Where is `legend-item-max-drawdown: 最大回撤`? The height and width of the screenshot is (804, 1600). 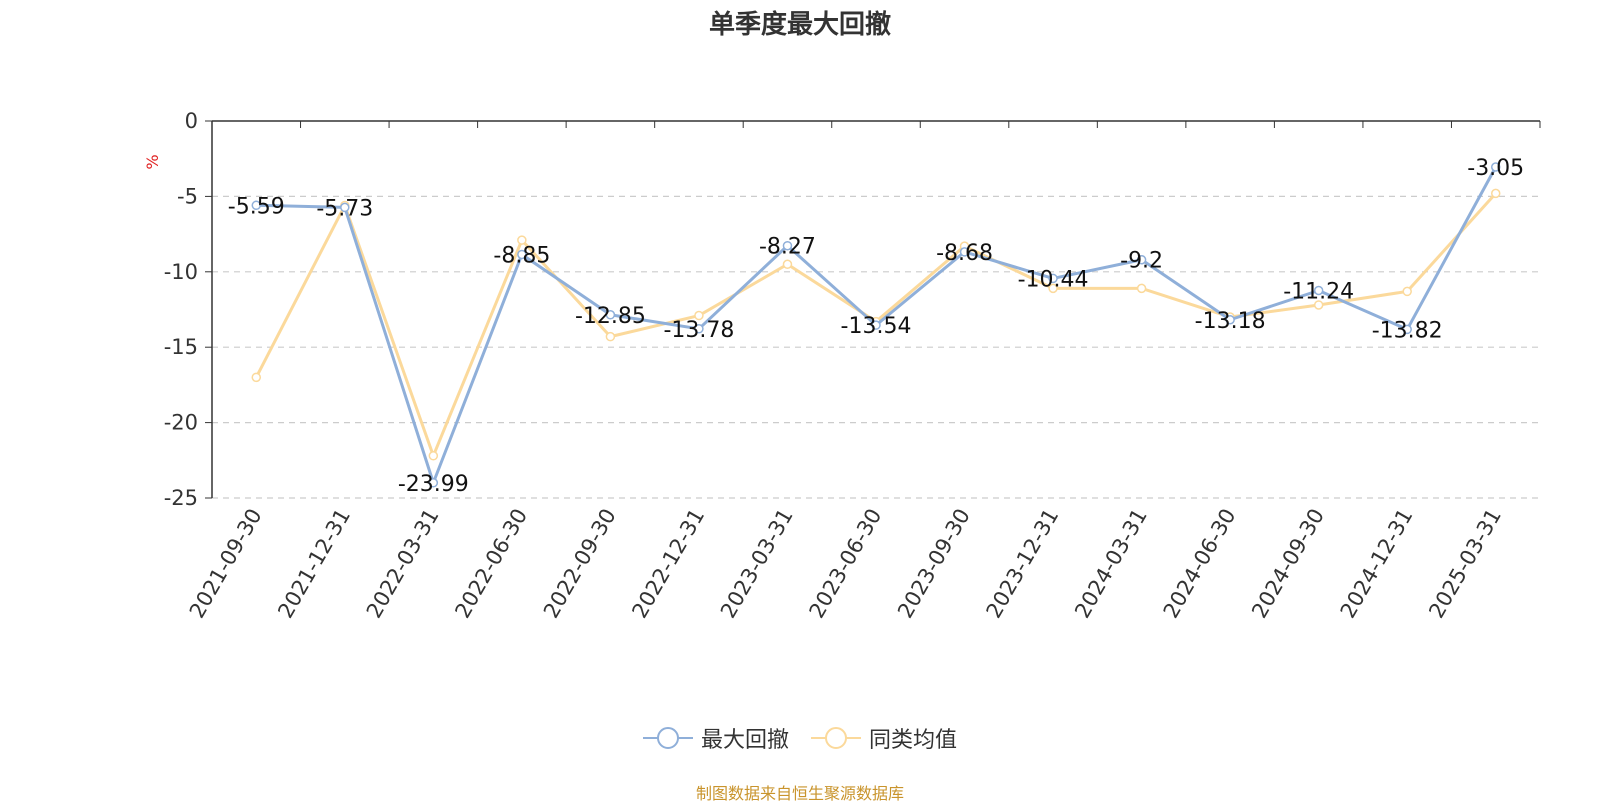 legend-item-max-drawdown: 最大回撤 is located at coordinates (715, 738).